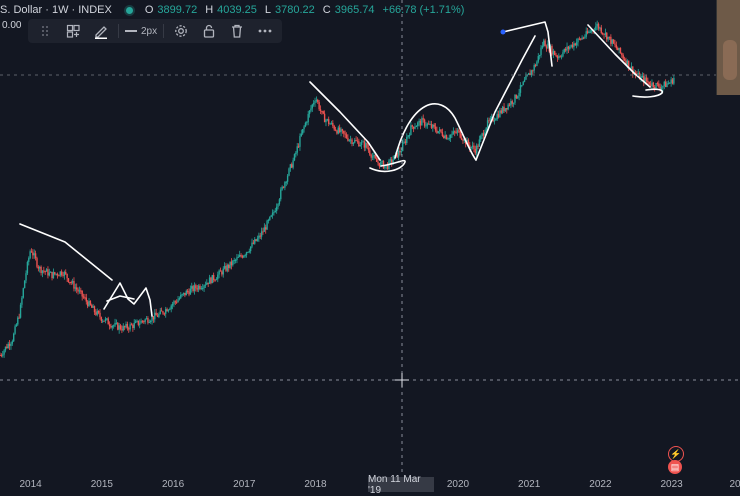 The image size is (740, 496). I want to click on lock-icon, so click(209, 31).